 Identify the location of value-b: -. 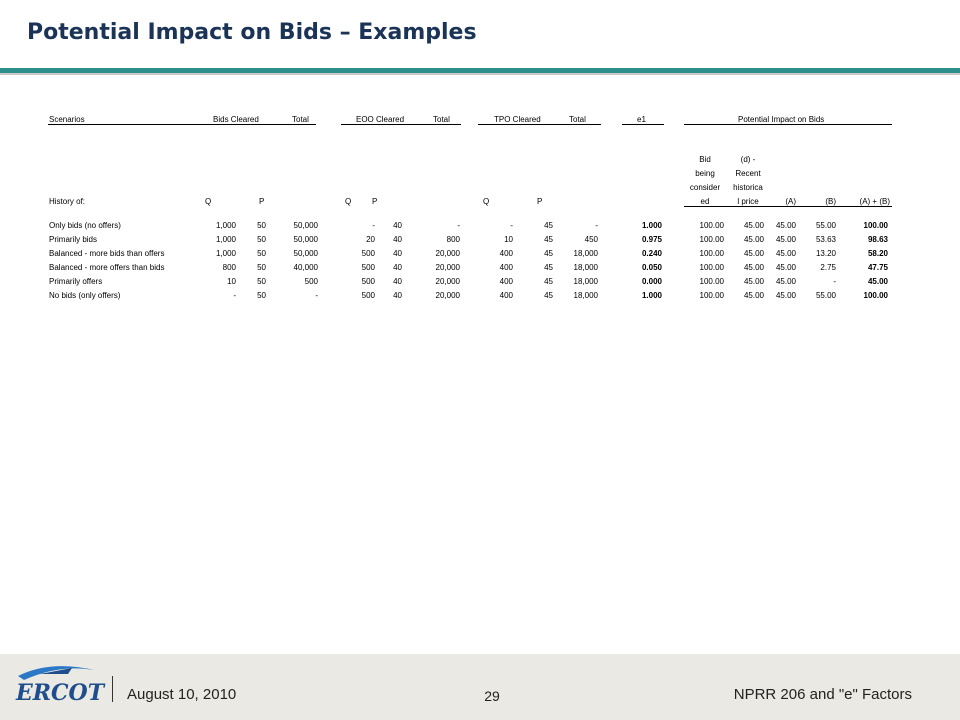
(834, 281).